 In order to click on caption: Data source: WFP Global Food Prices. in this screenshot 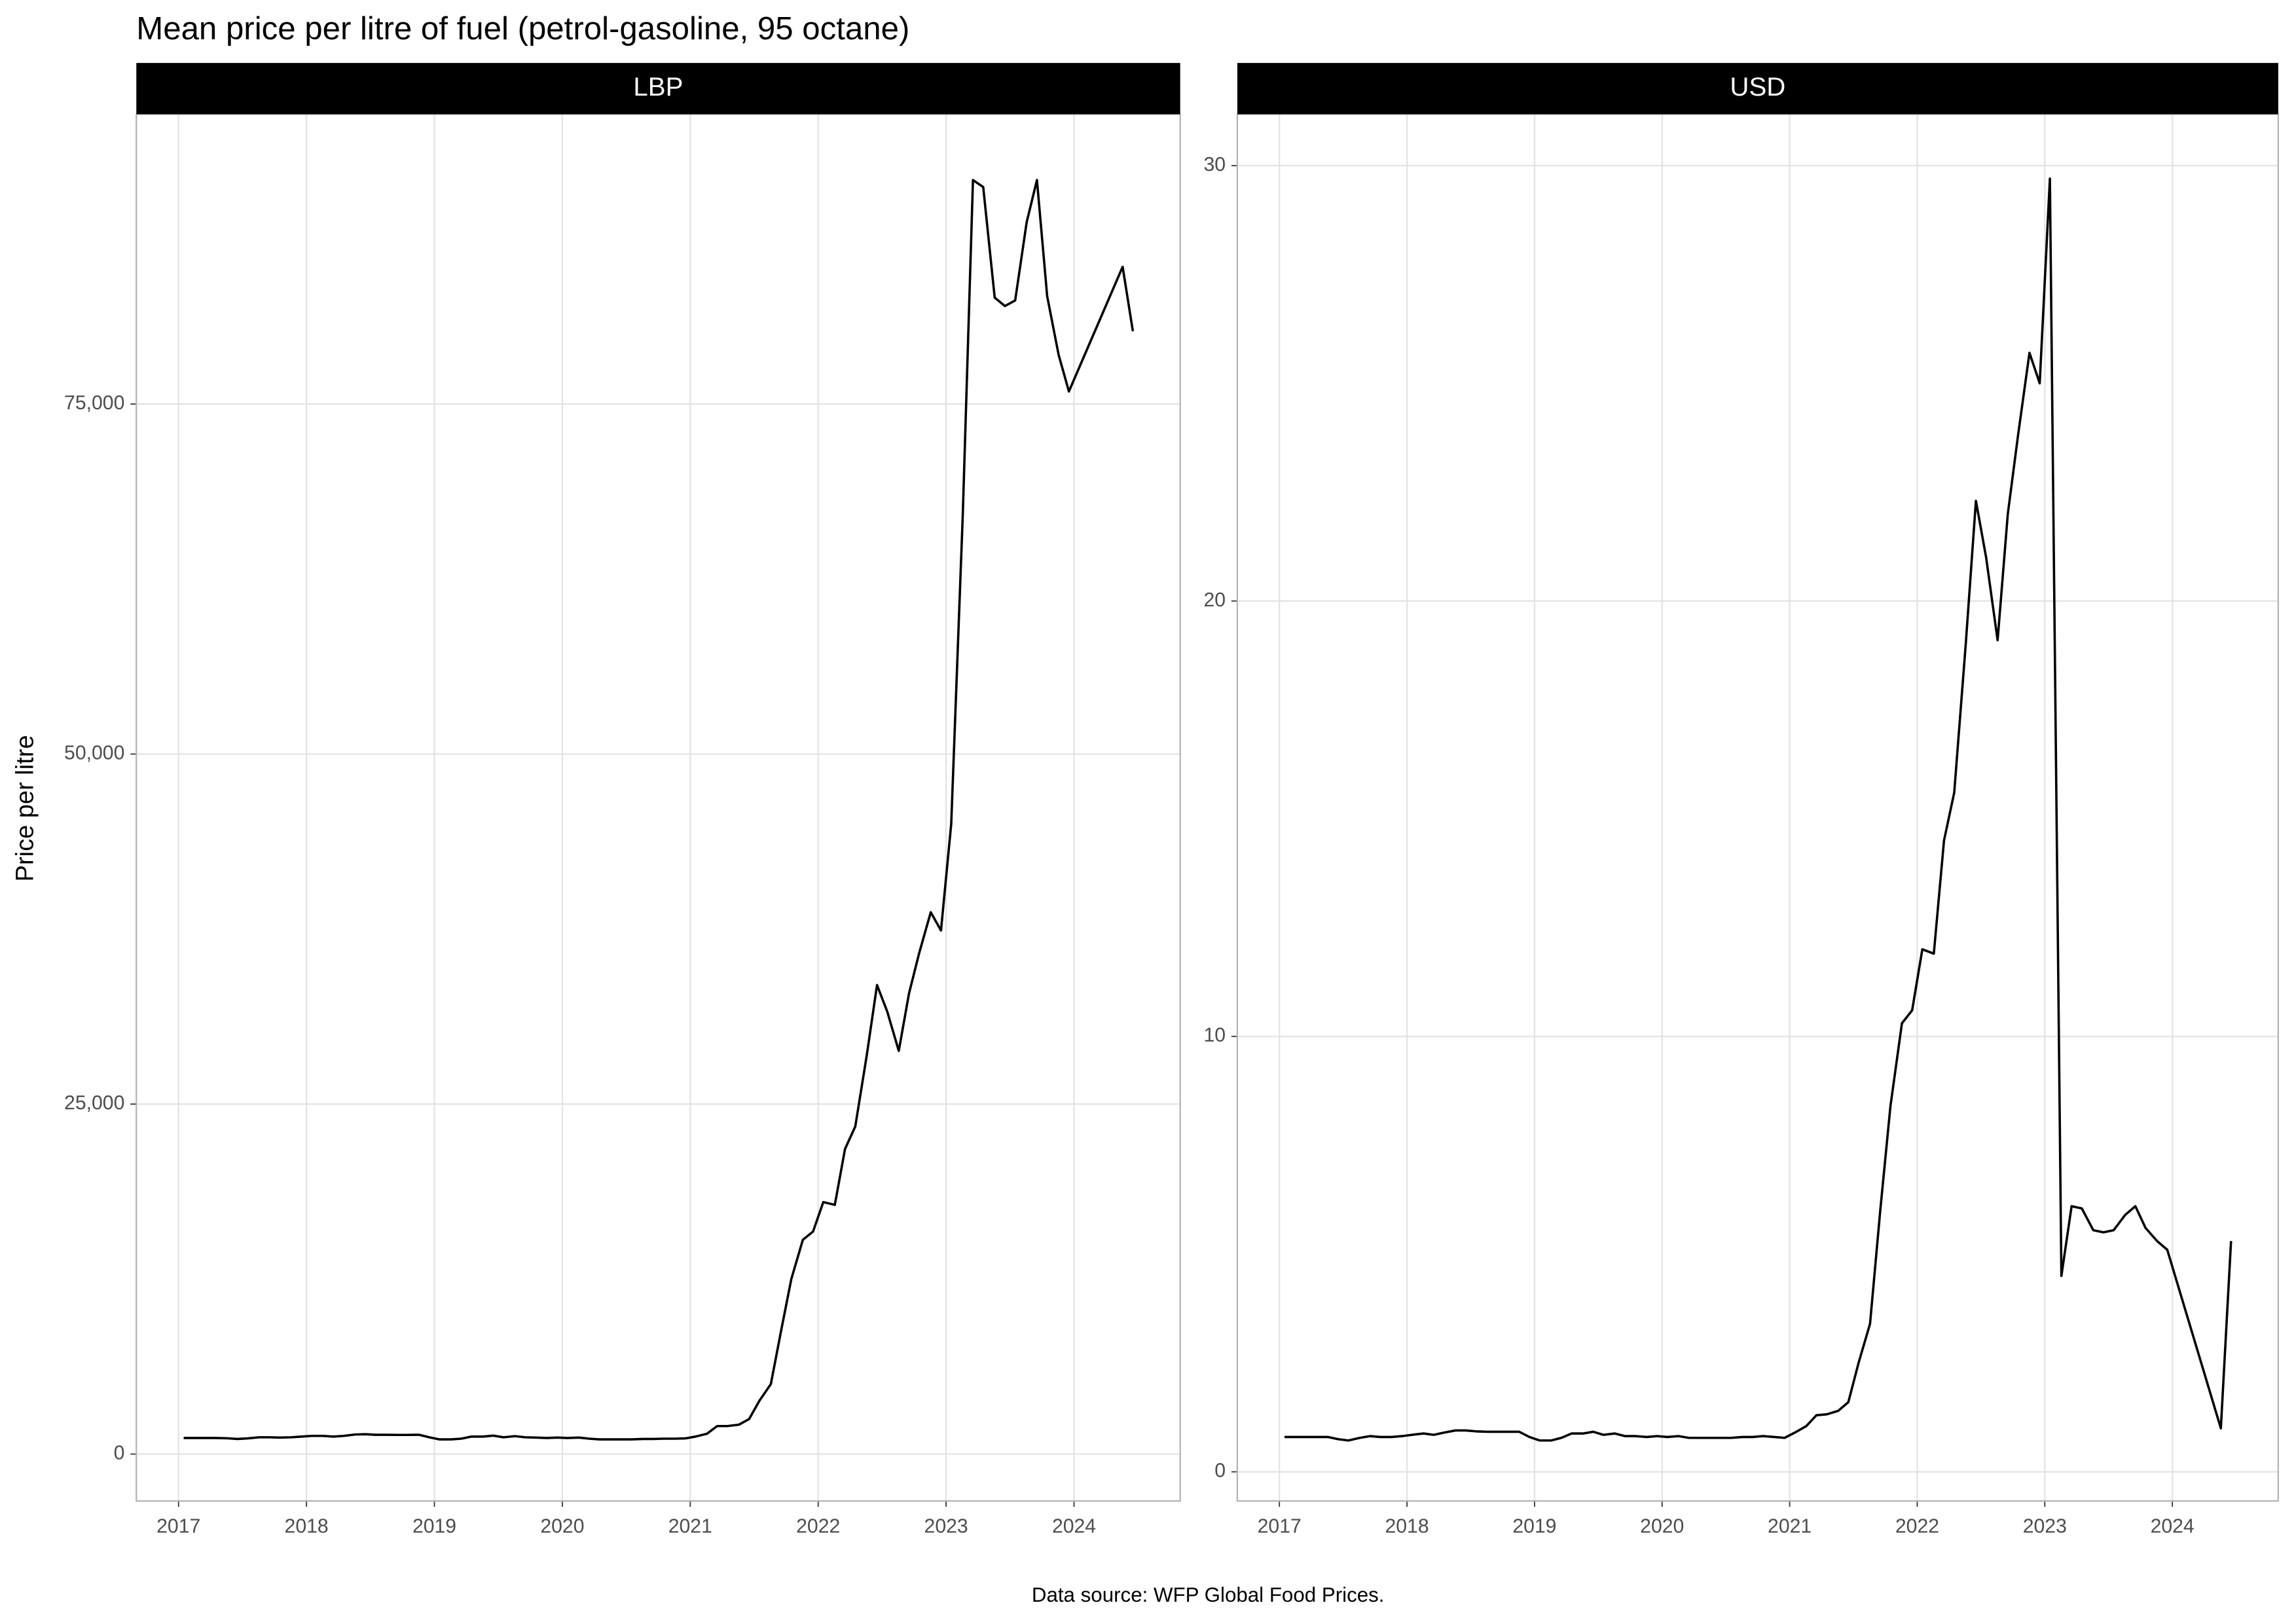, I will do `click(1208, 1594)`.